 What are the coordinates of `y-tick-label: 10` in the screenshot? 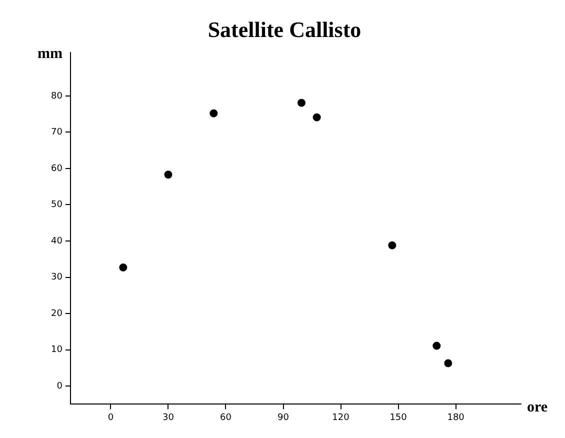 It's located at (57, 350).